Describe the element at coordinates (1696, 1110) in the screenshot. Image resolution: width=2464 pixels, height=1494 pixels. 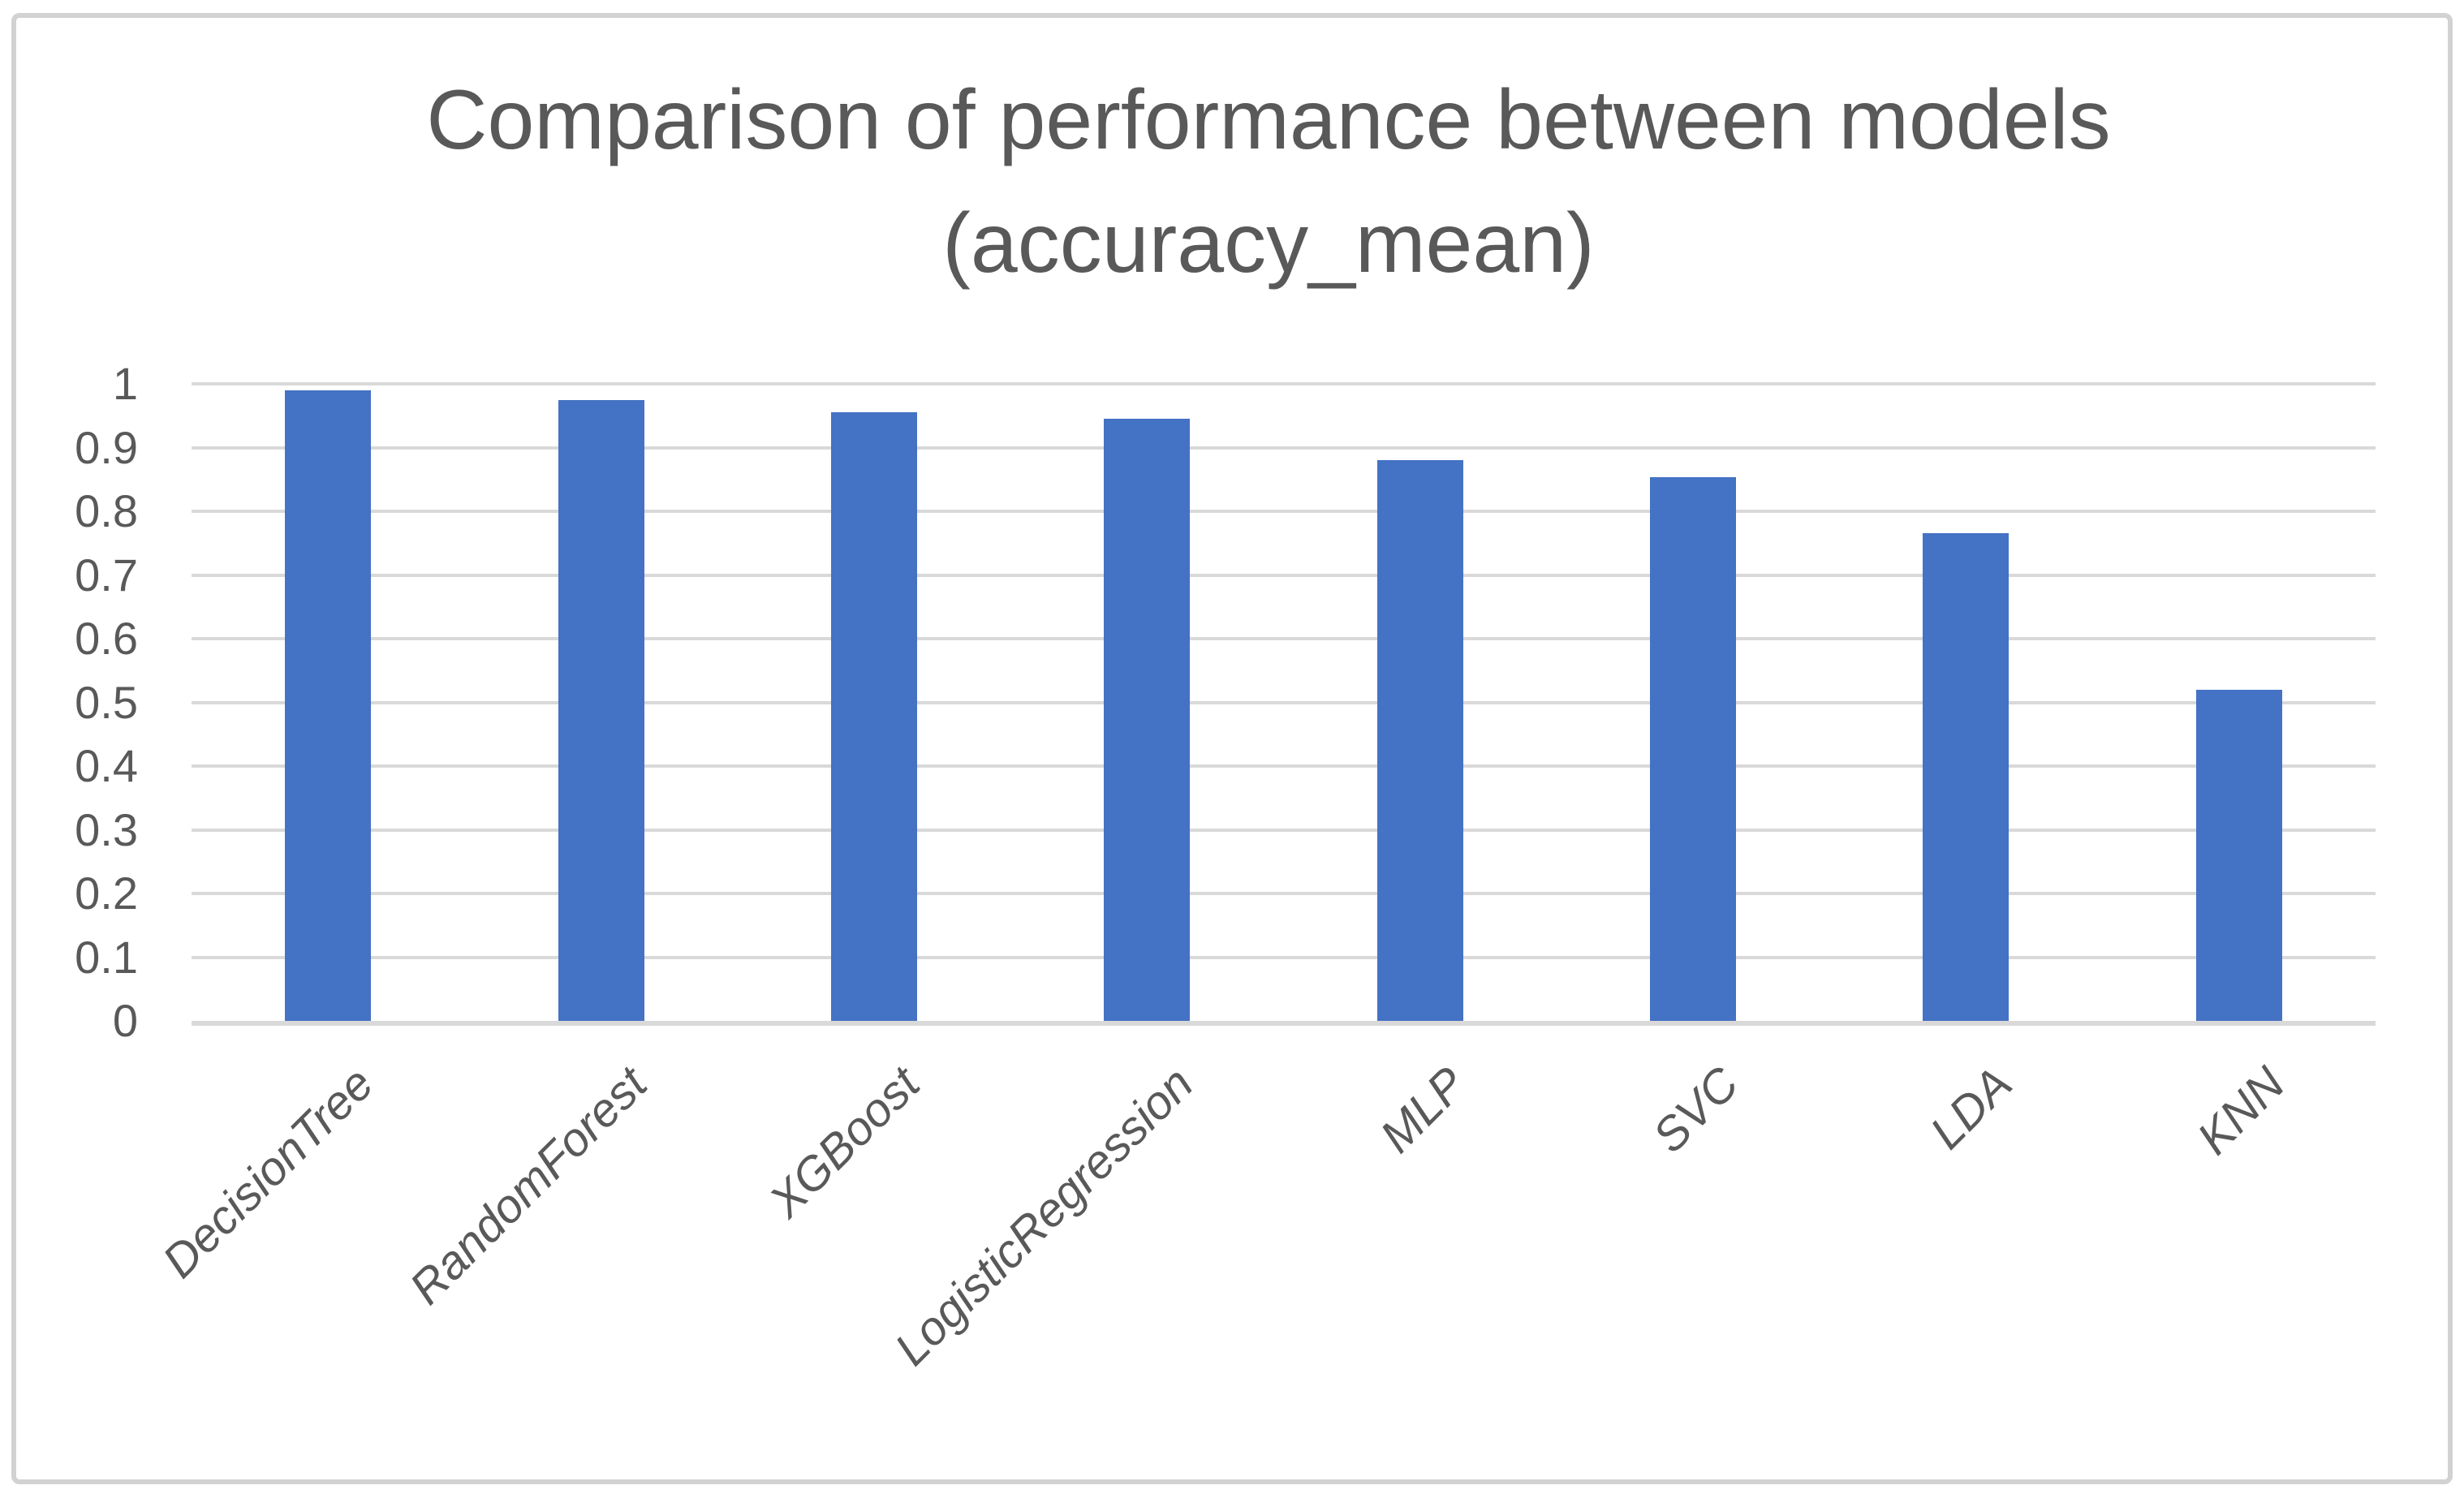
I see `x-category-label: SVC` at that location.